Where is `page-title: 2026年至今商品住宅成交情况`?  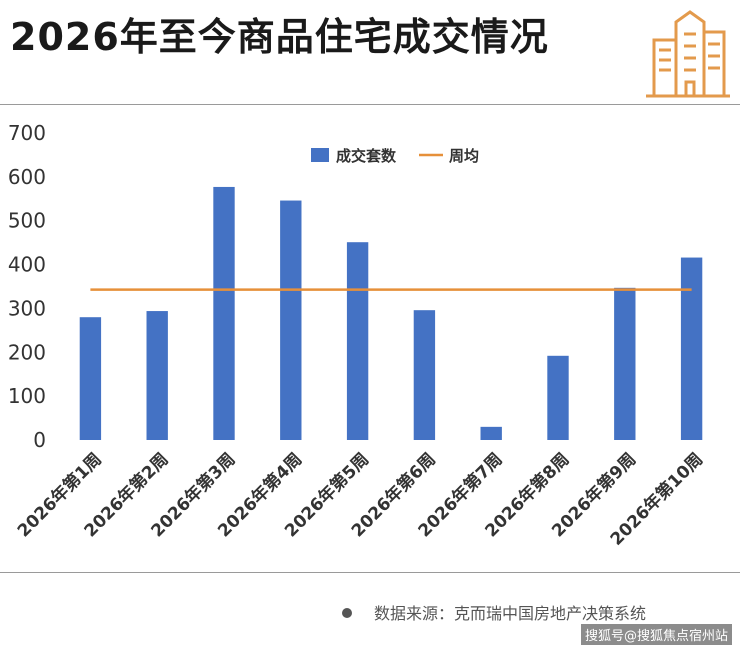
page-title: 2026年至今商品住宅成交情况 is located at coordinates (279, 37).